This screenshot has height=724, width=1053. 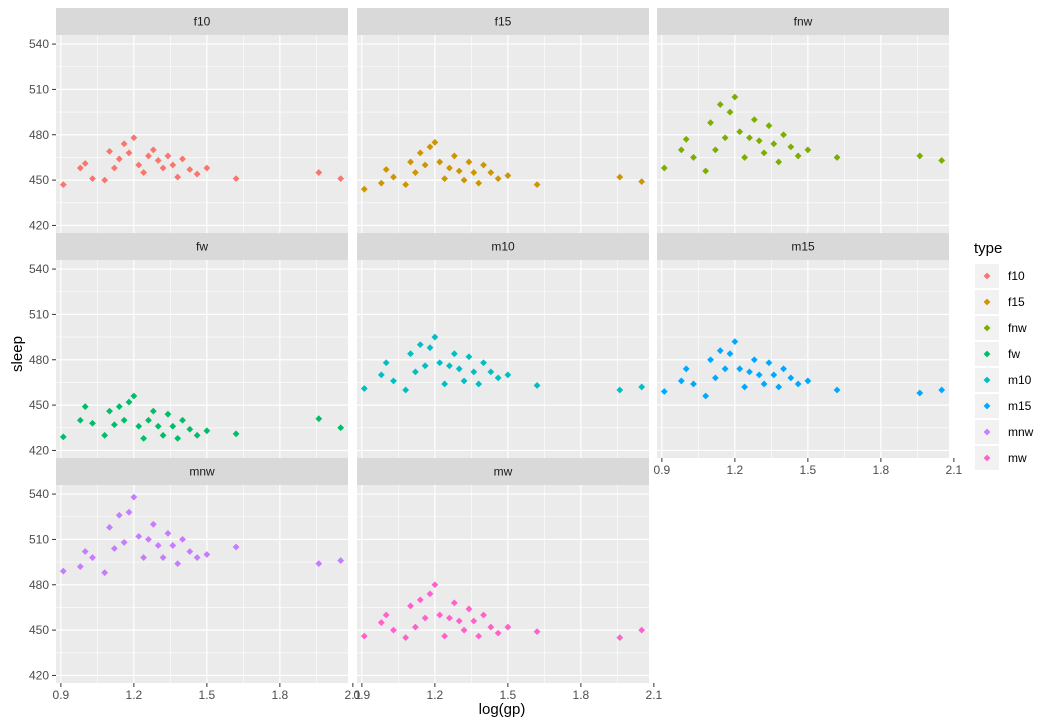 What do you see at coordinates (954, 470) in the screenshot?
I see `x-tick-label: 2.1` at bounding box center [954, 470].